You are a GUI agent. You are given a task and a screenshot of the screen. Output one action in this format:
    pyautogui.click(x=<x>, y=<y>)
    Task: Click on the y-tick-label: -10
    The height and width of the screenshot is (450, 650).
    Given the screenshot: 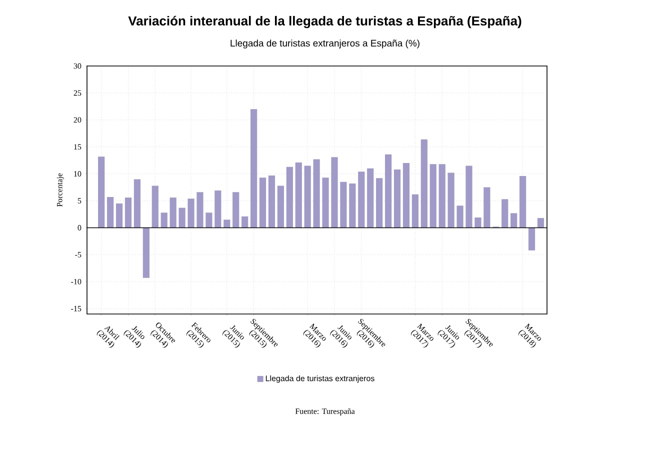 What is the action you would take?
    pyautogui.click(x=76, y=281)
    